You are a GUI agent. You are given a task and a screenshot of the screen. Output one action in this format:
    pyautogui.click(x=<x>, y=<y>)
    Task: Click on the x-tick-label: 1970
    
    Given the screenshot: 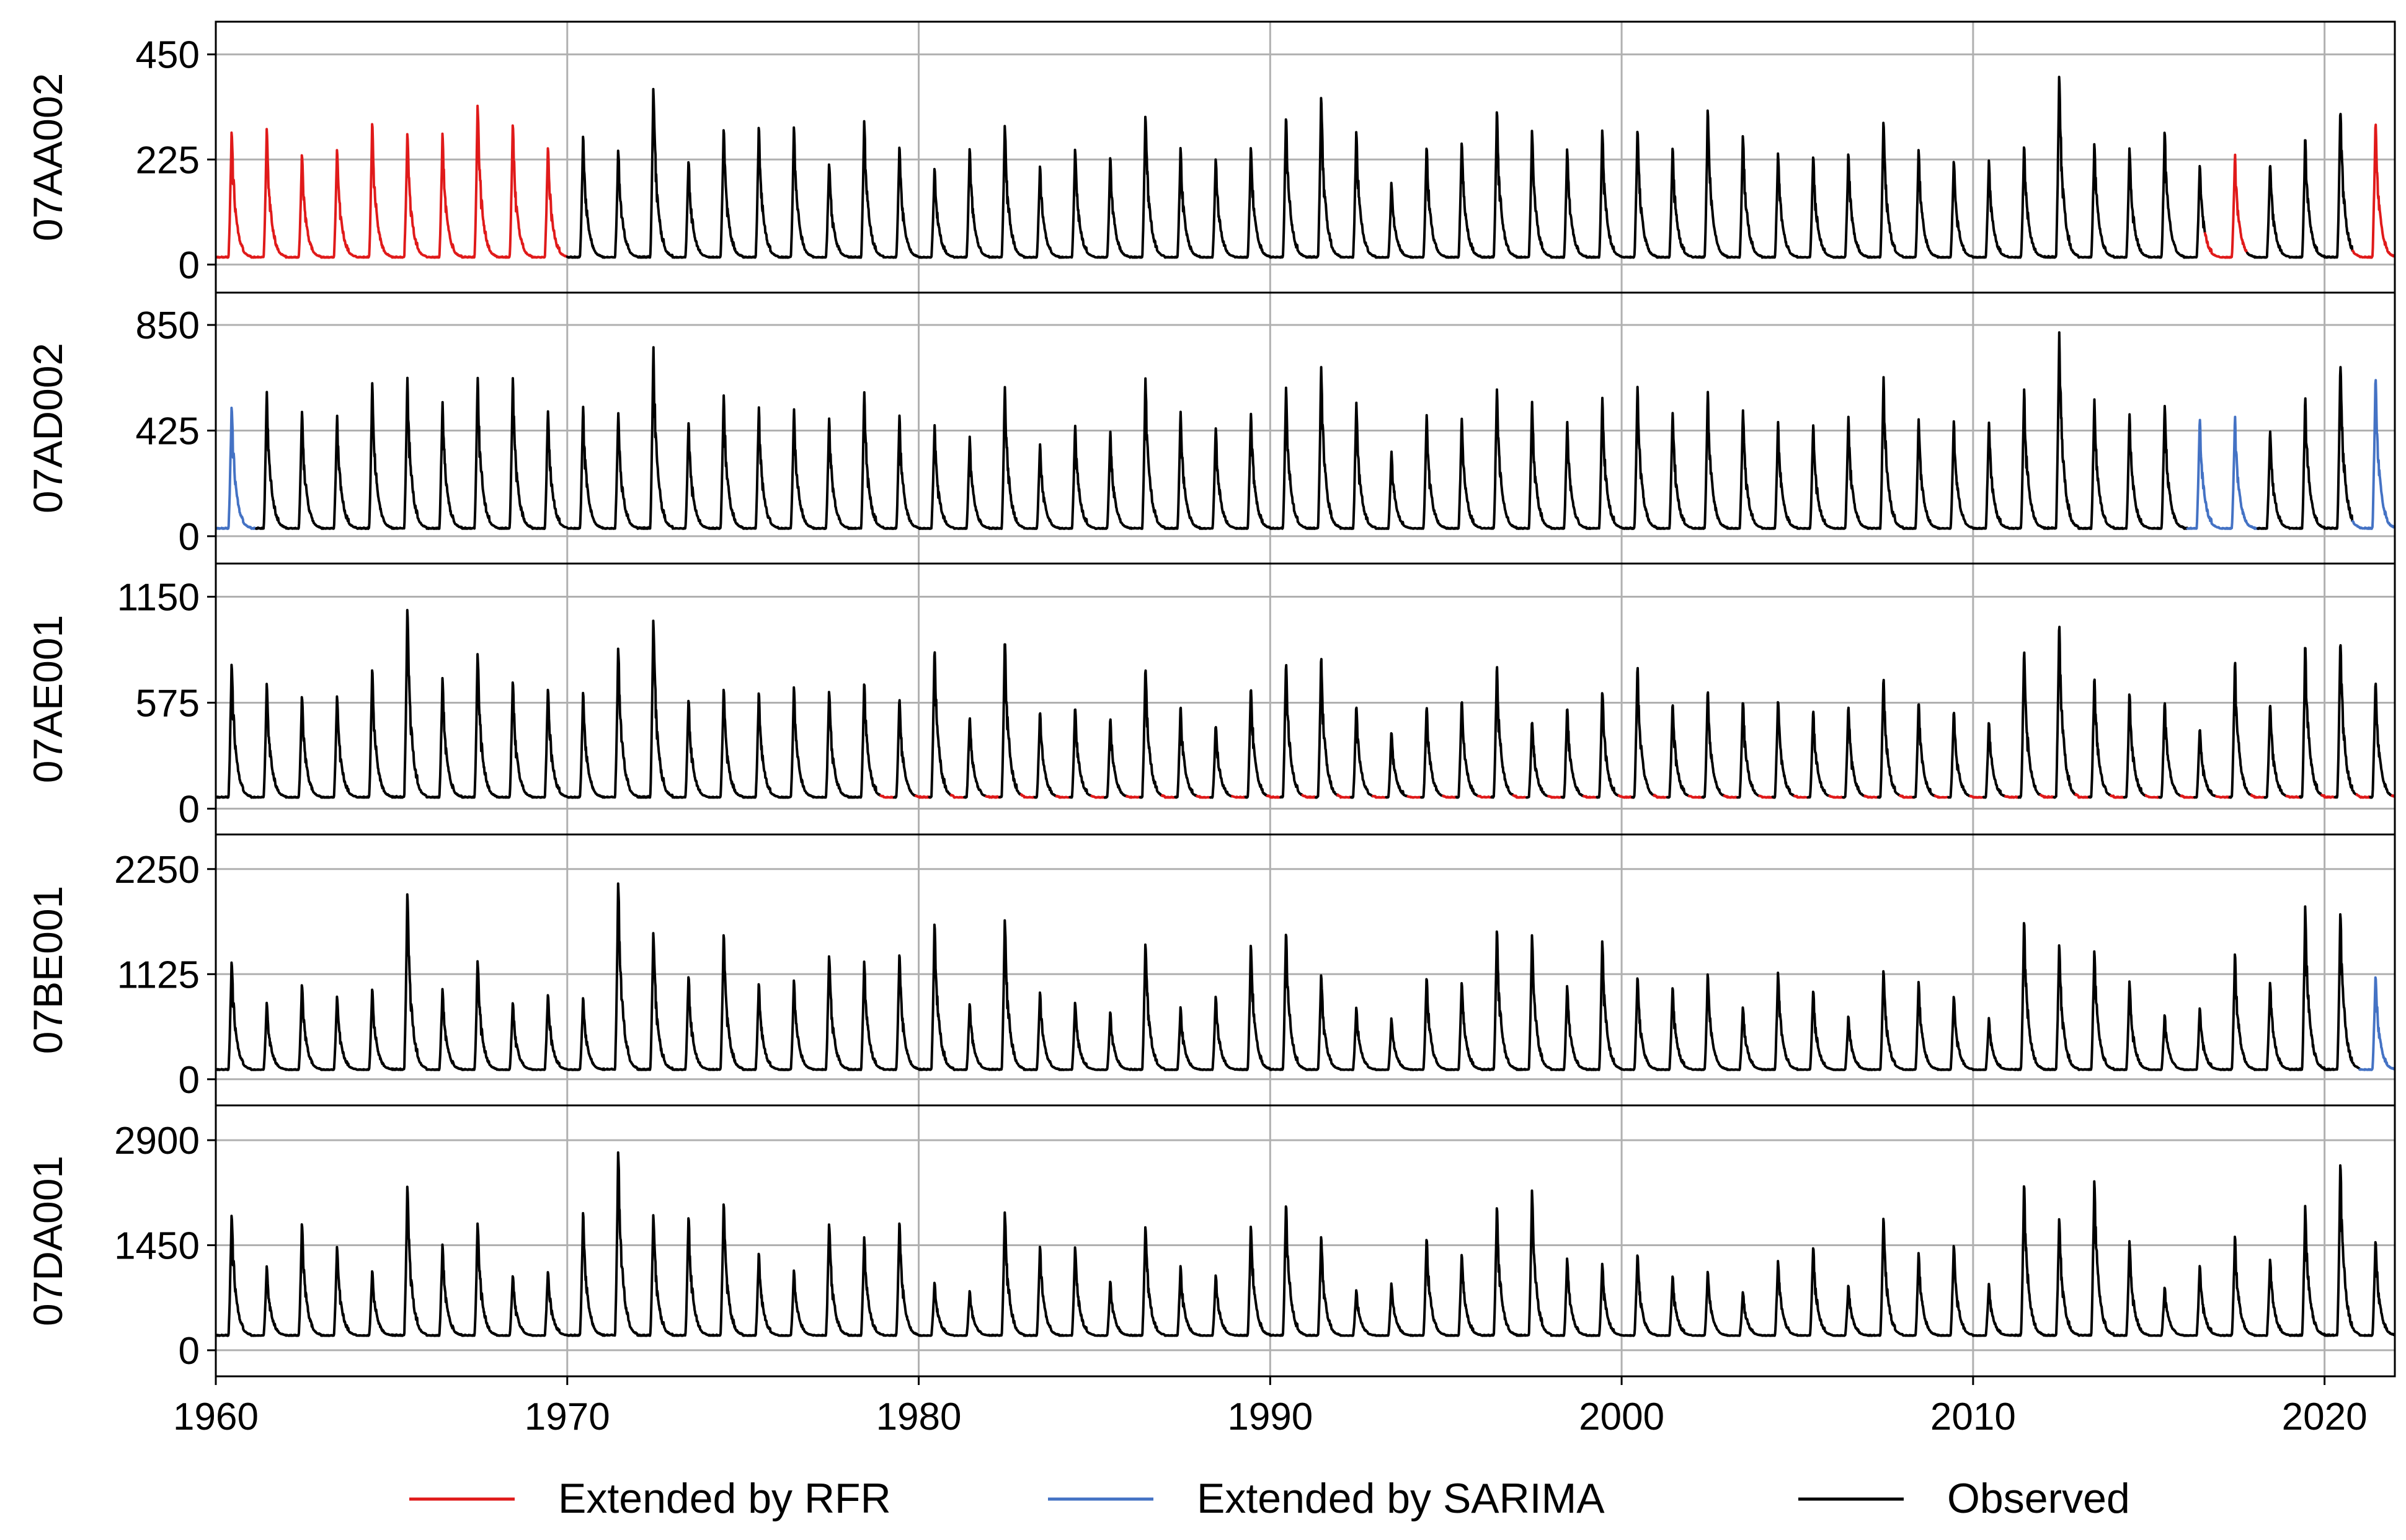 What is the action you would take?
    pyautogui.click(x=567, y=1417)
    